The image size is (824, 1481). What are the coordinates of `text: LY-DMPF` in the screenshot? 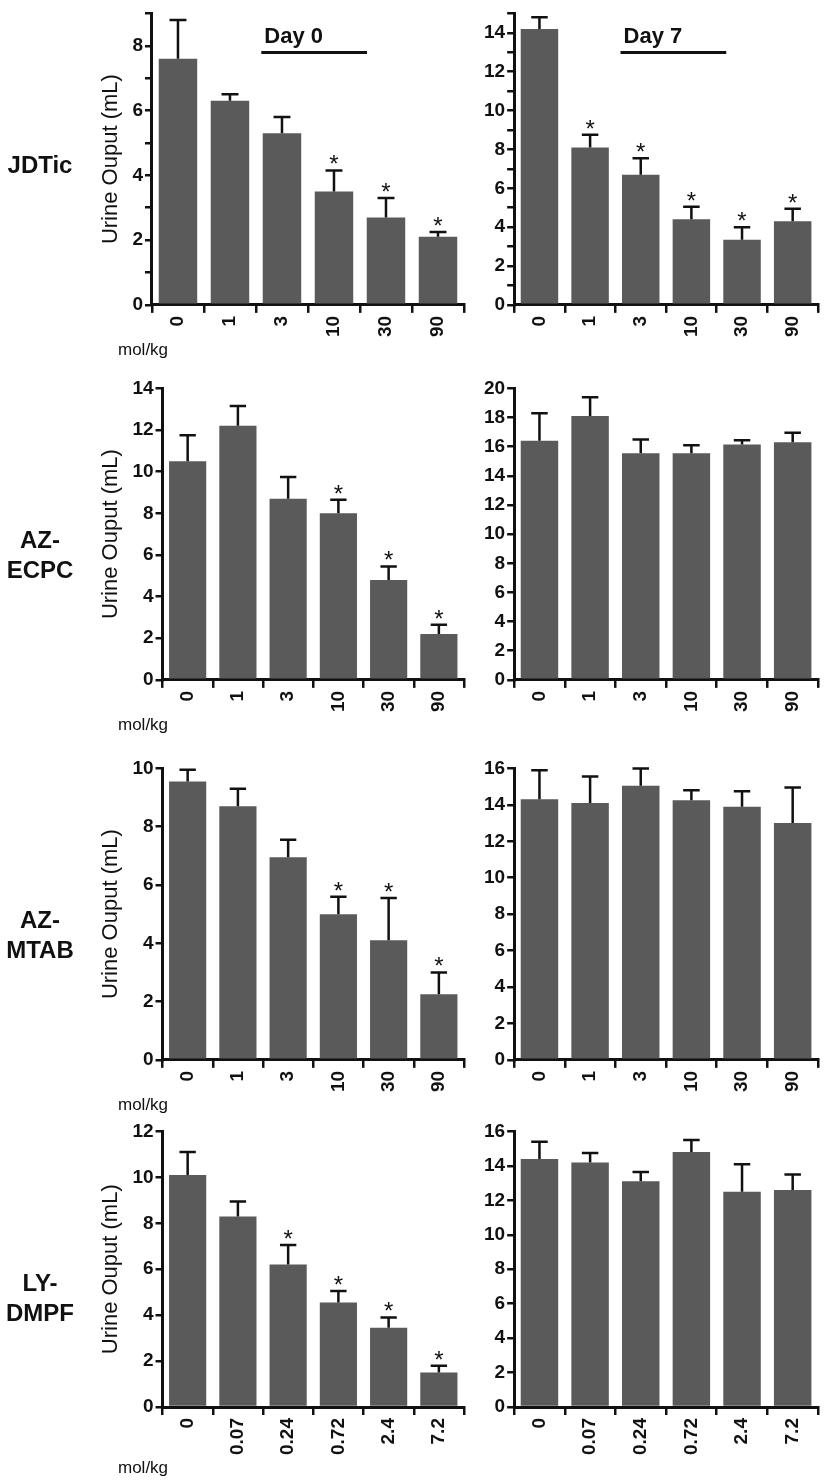 It's located at (40, 1298).